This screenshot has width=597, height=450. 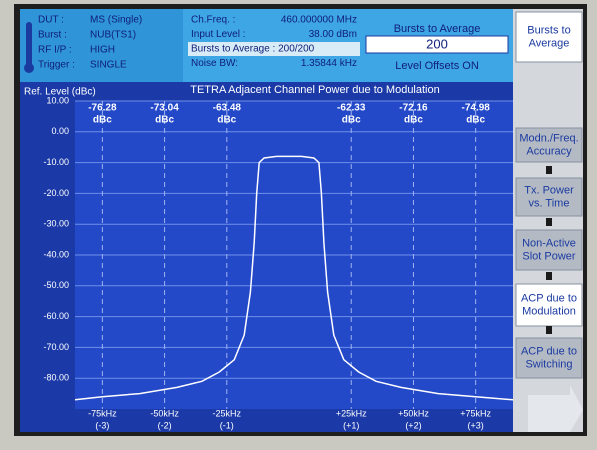 What do you see at coordinates (218, 34) in the screenshot?
I see `setting-label: Input Level :` at bounding box center [218, 34].